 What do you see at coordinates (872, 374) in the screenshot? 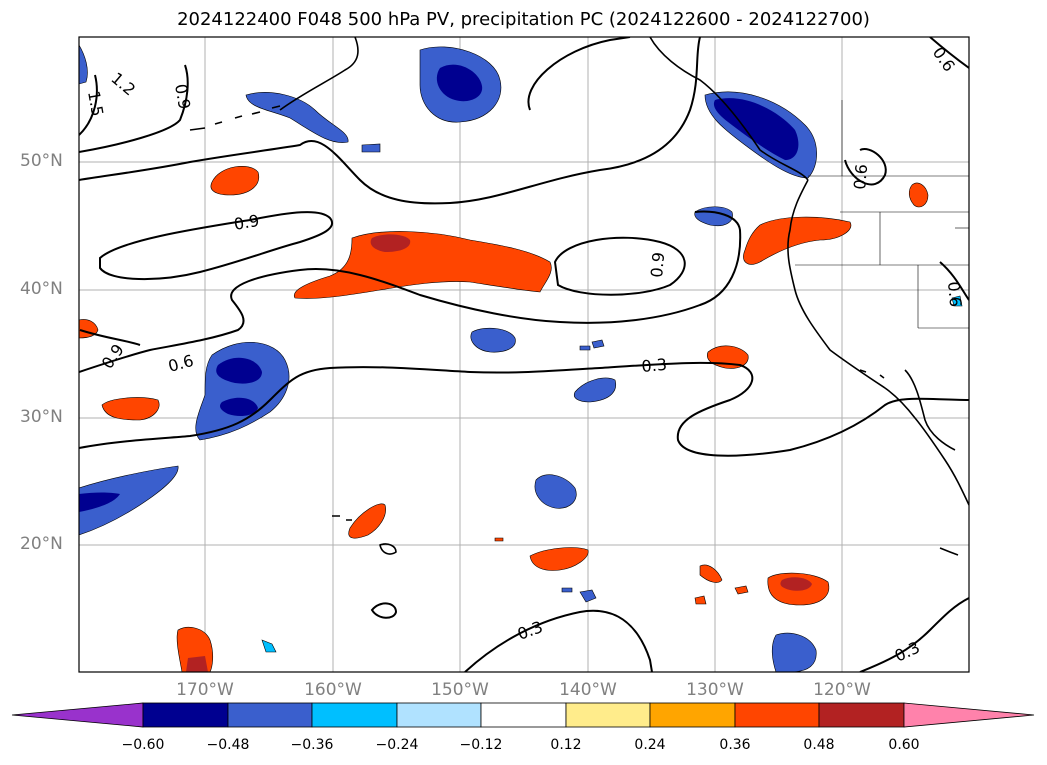
I see `coast-baja-islands` at bounding box center [872, 374].